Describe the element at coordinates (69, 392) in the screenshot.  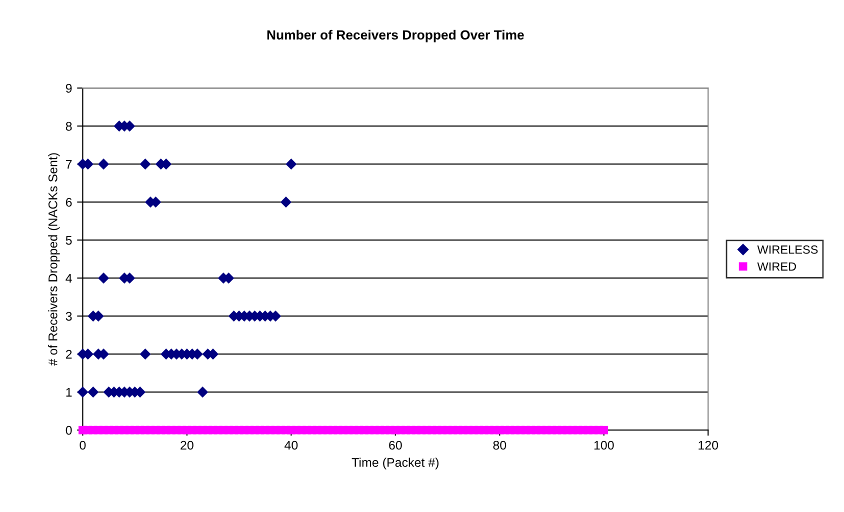
I see `y-tick-label: 1` at that location.